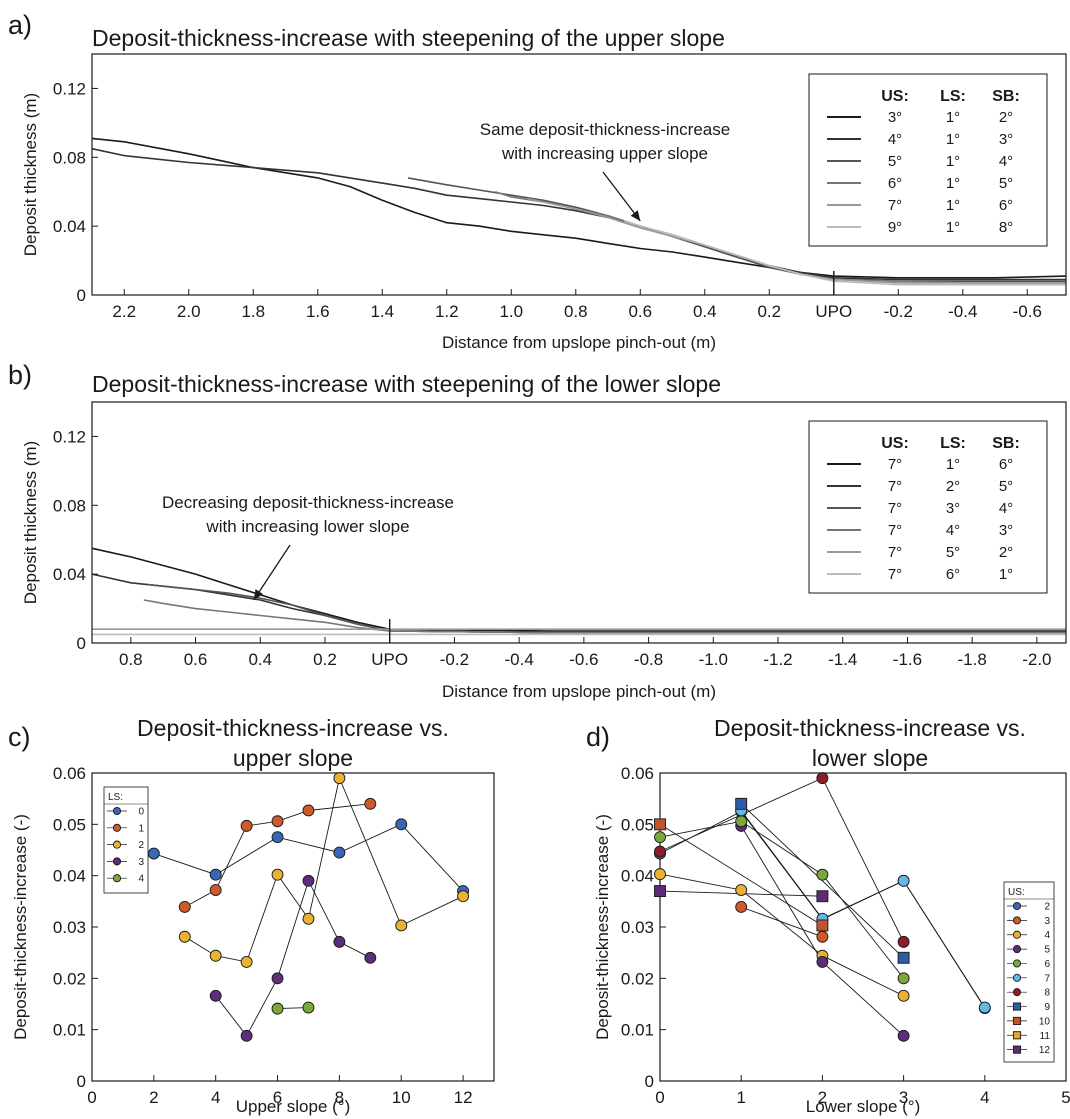 The height and width of the screenshot is (1119, 1070). What do you see at coordinates (69, 574) in the screenshot?
I see `y-tick-label: 0.04` at bounding box center [69, 574].